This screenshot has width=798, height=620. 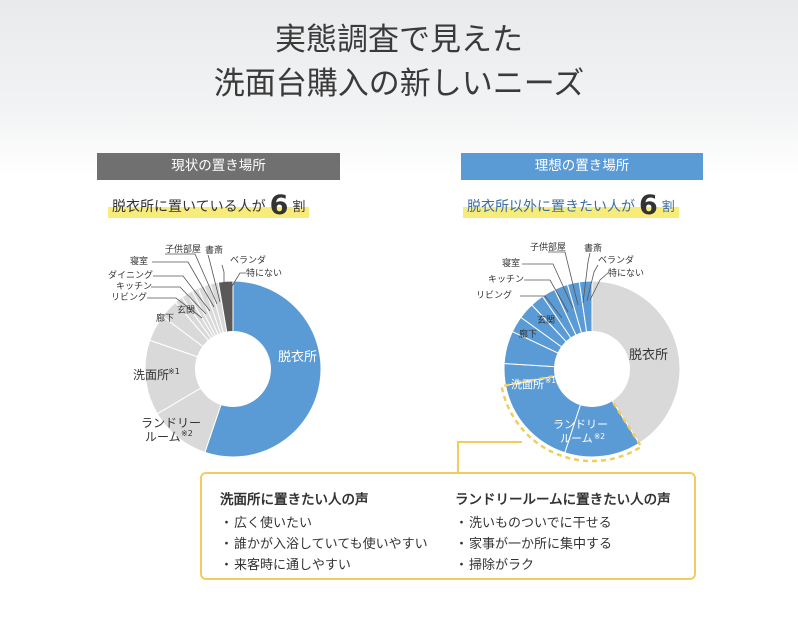 I want to click on leader-tokuni, so click(x=237, y=282).